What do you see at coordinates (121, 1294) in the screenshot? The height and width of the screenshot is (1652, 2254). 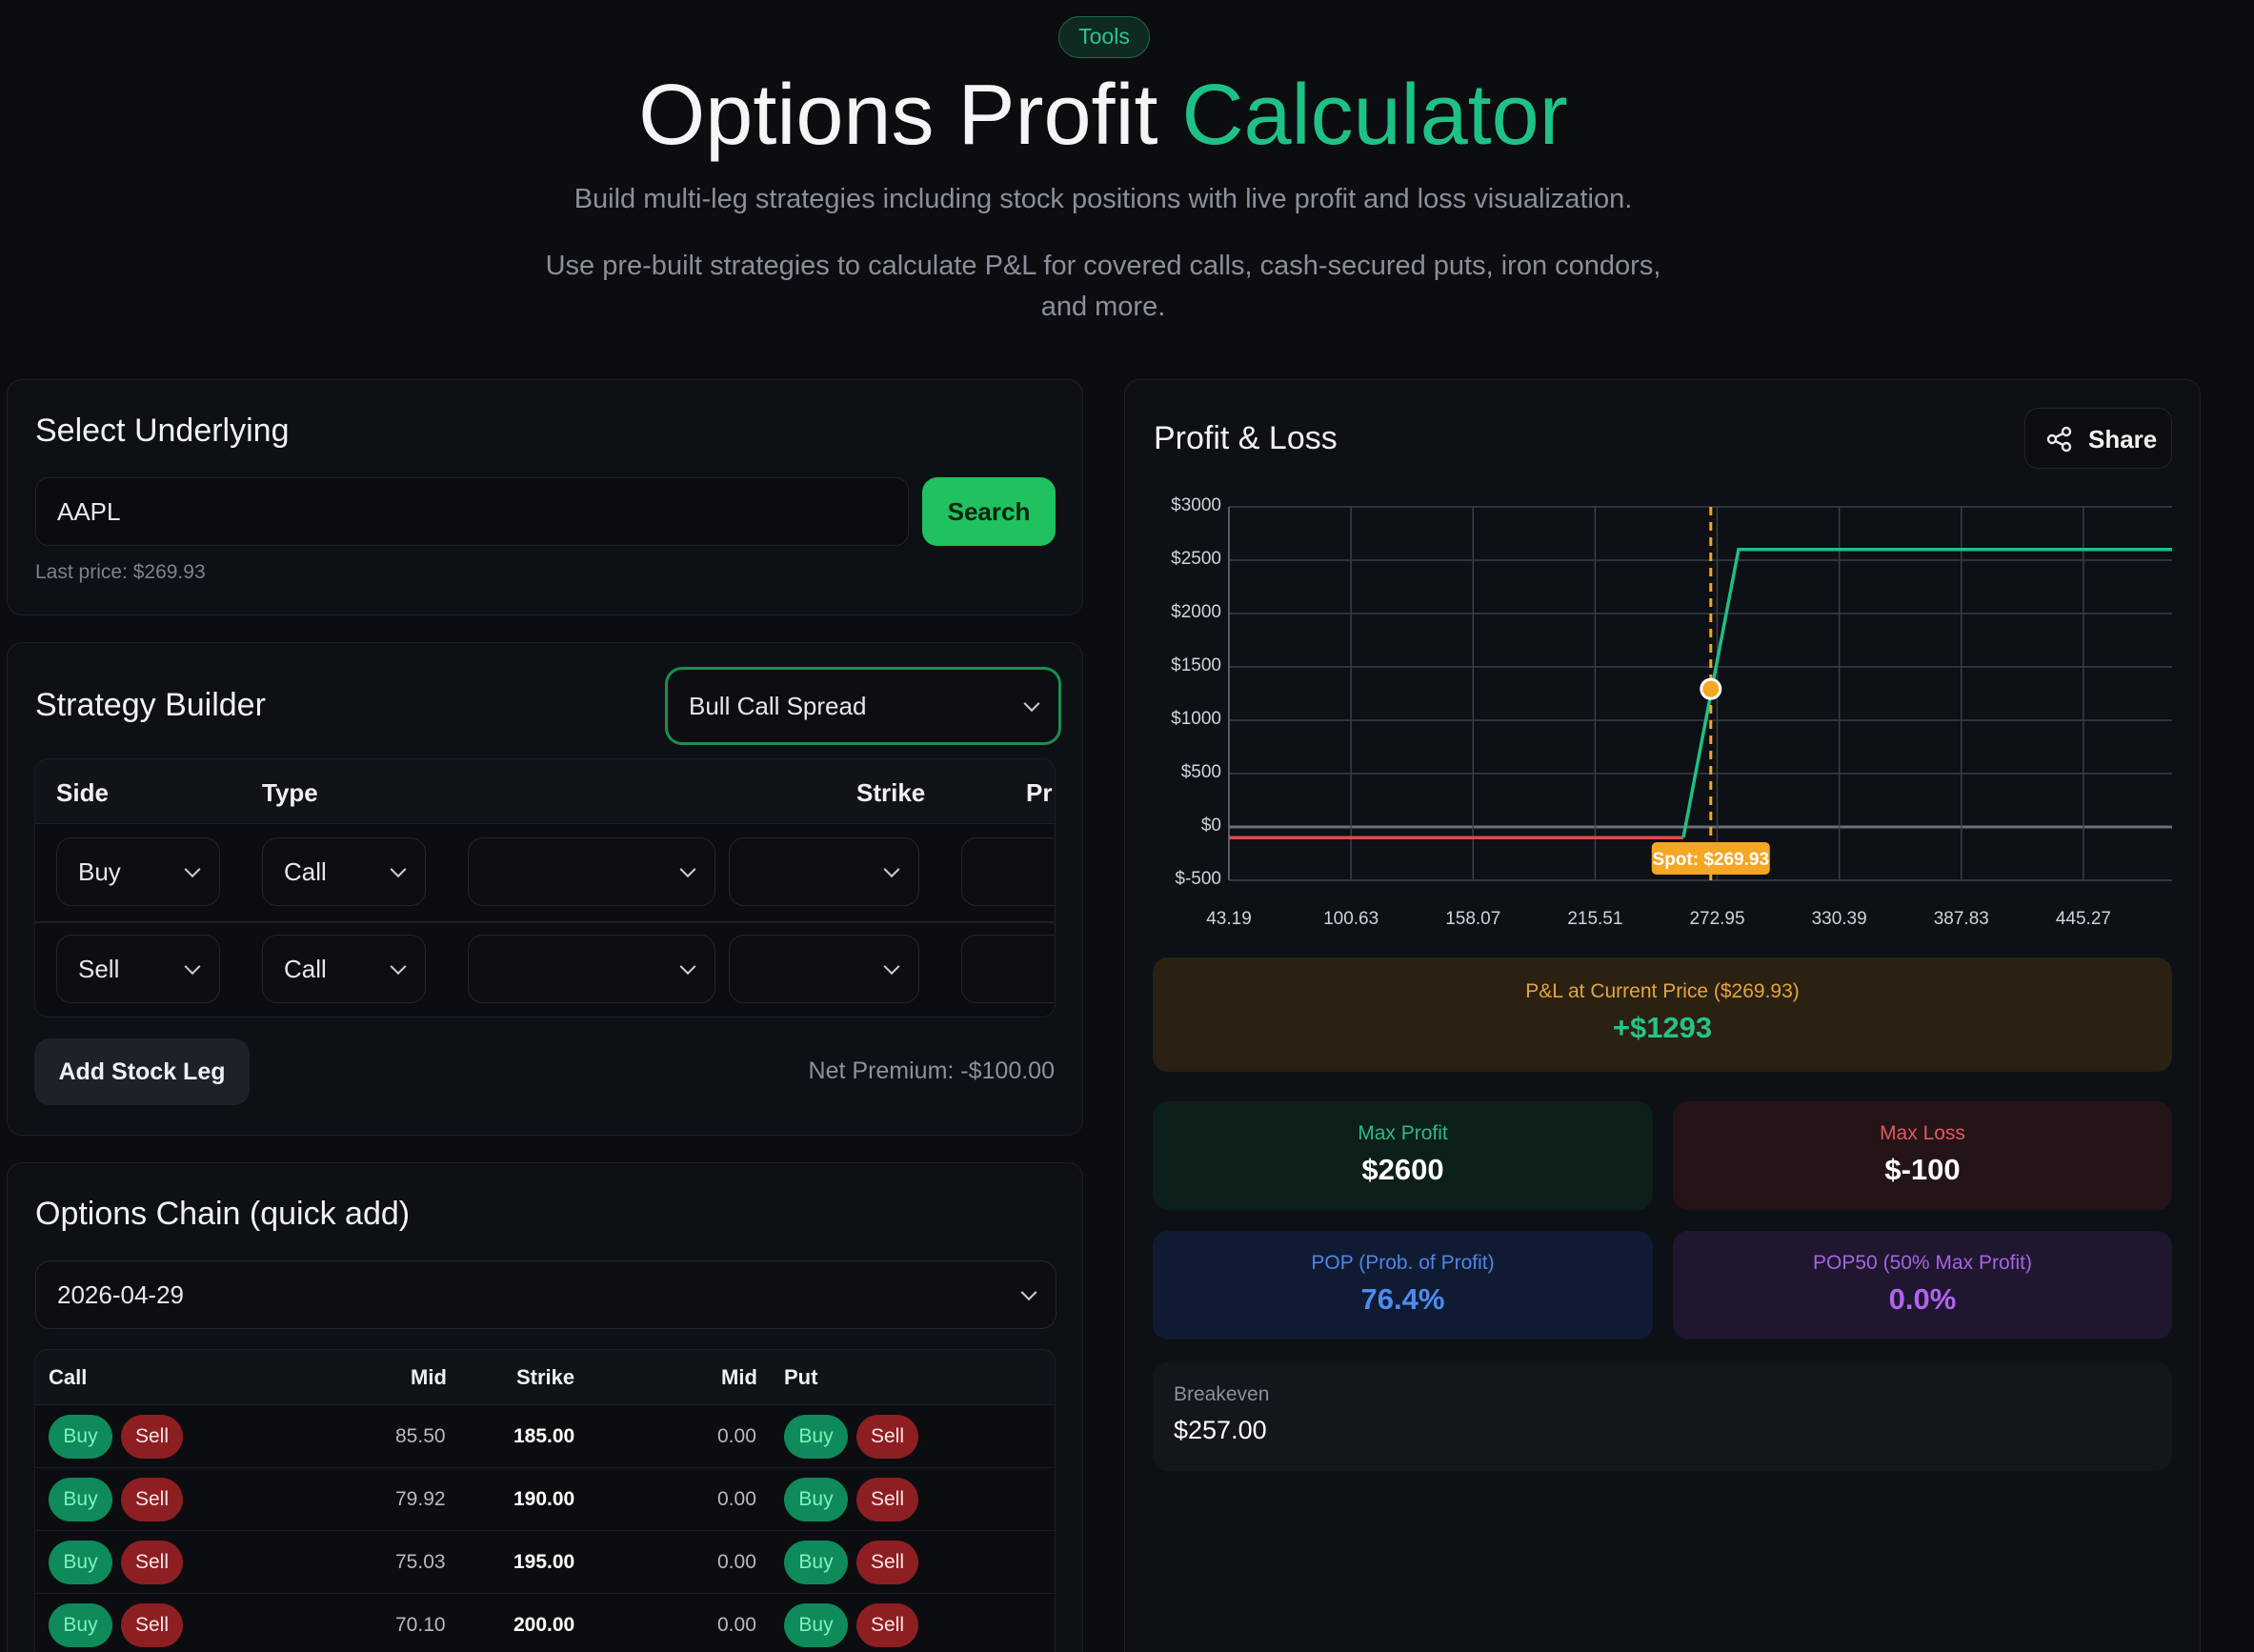 I see `expiry-value: 2026-04-29` at bounding box center [121, 1294].